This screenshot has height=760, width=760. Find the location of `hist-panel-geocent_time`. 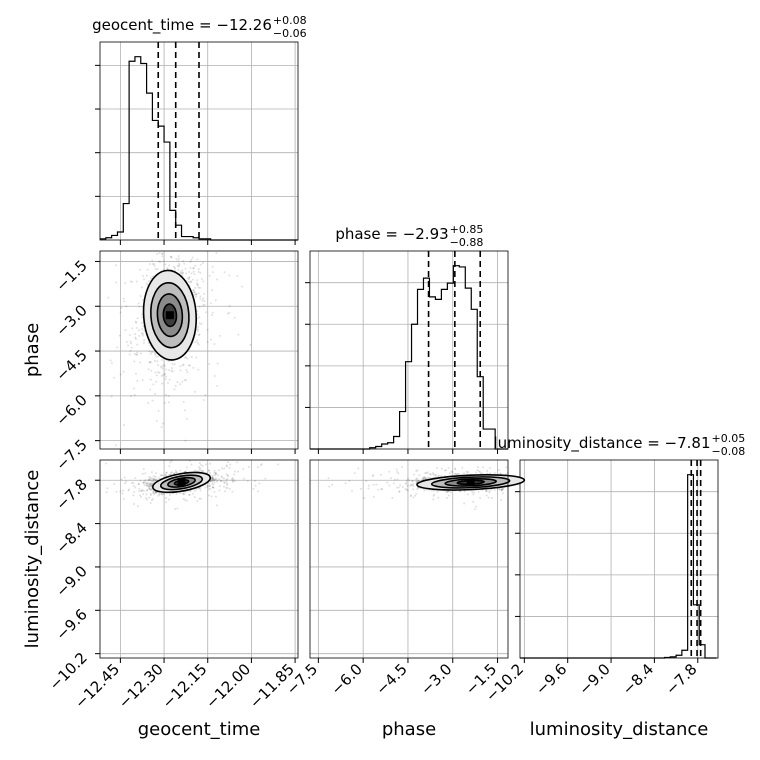

hist-panel-geocent_time is located at coordinates (197, 143).